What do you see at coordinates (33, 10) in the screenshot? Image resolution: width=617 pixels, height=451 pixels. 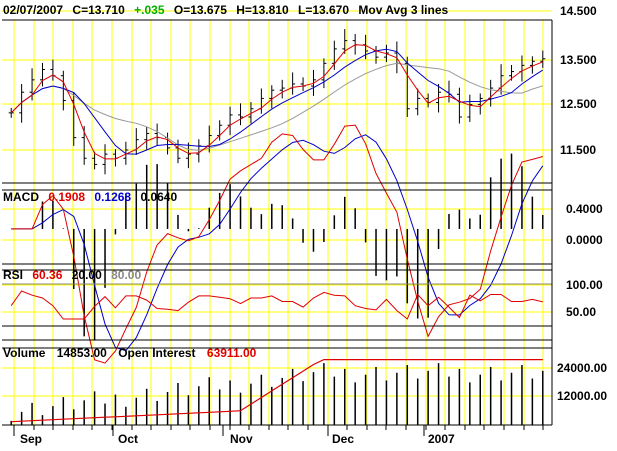 I see `header-date: 02/07/2007` at bounding box center [33, 10].